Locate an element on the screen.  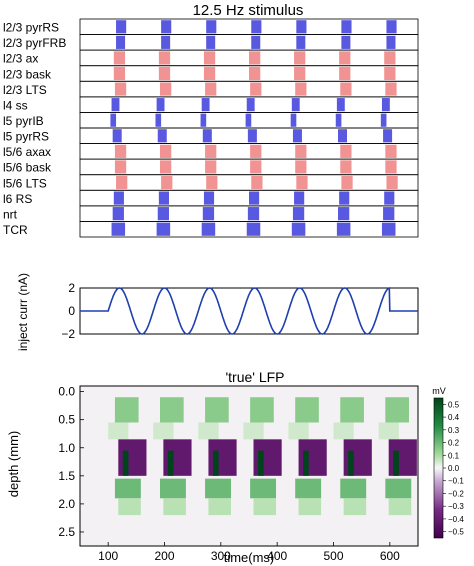
raster-row-label: l5/6 axax is located at coordinates (27, 152).